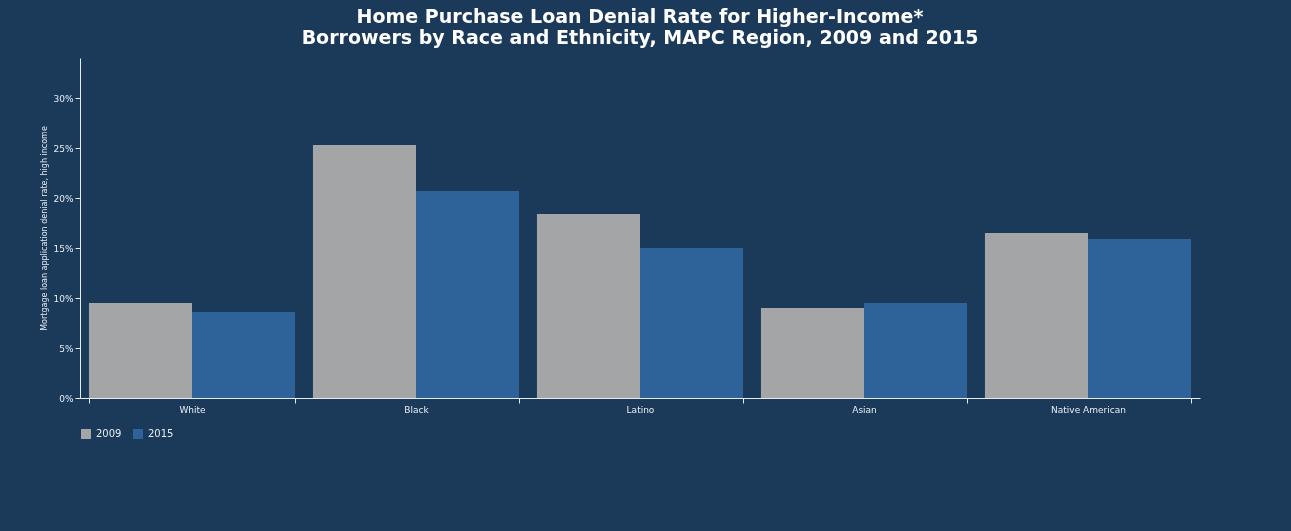 The width and height of the screenshot is (1291, 531). Describe the element at coordinates (1088, 409) in the screenshot. I see `x-tick-label: Native American` at that location.